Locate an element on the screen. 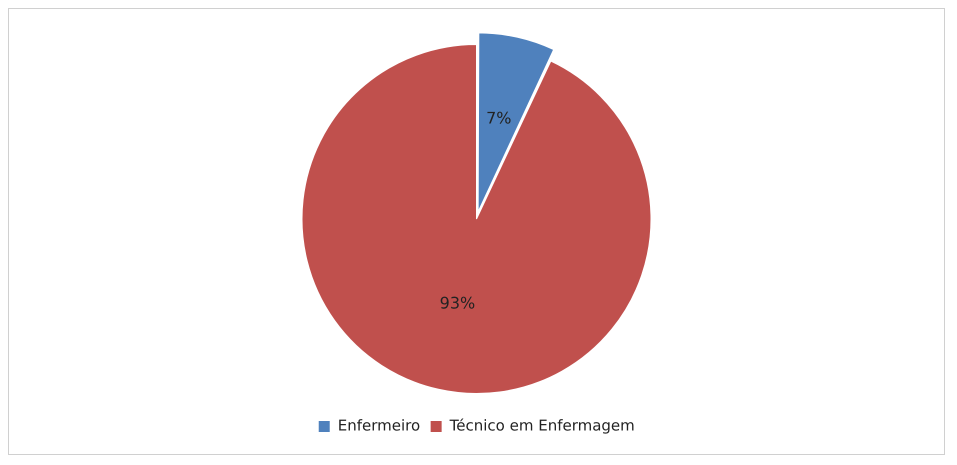  data-label: 93% is located at coordinates (458, 302).